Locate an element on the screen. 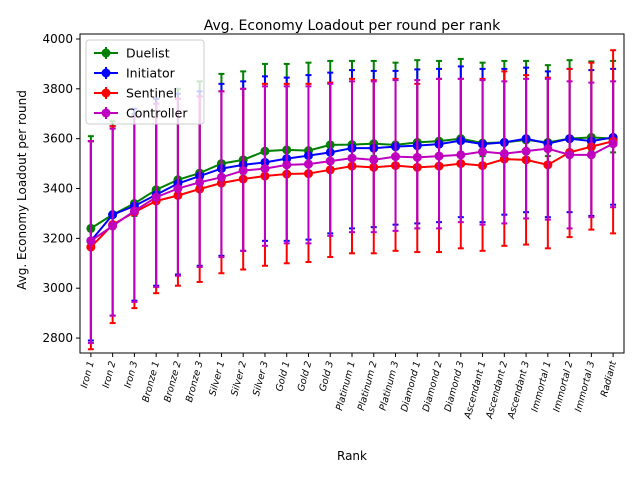 The width and height of the screenshot is (640, 484). x-tick-label: Silver 3 is located at coordinates (261, 378).